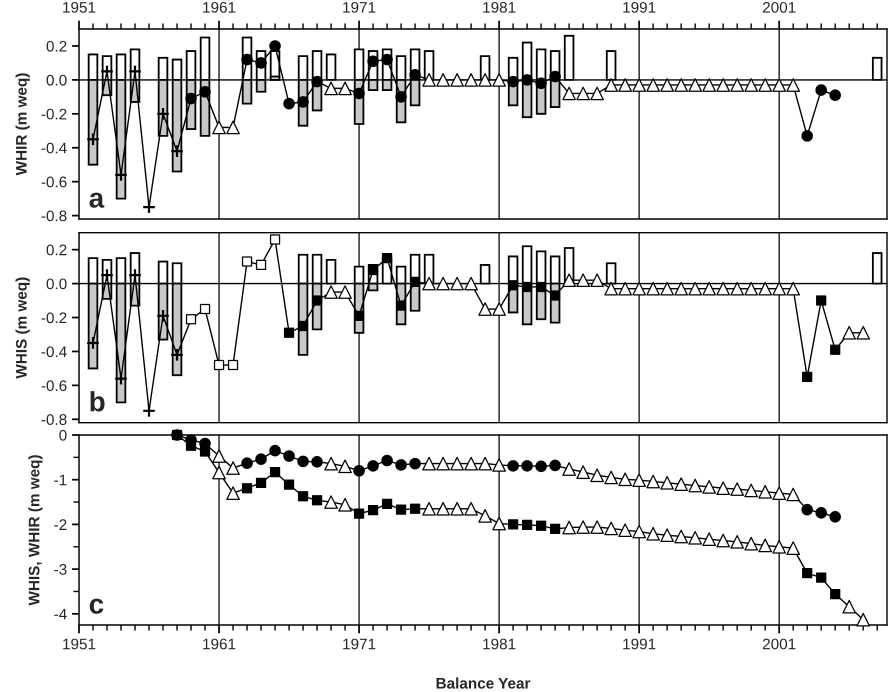 The width and height of the screenshot is (889, 692). I want to click on y-tick-label: 0.2, so click(56, 250).